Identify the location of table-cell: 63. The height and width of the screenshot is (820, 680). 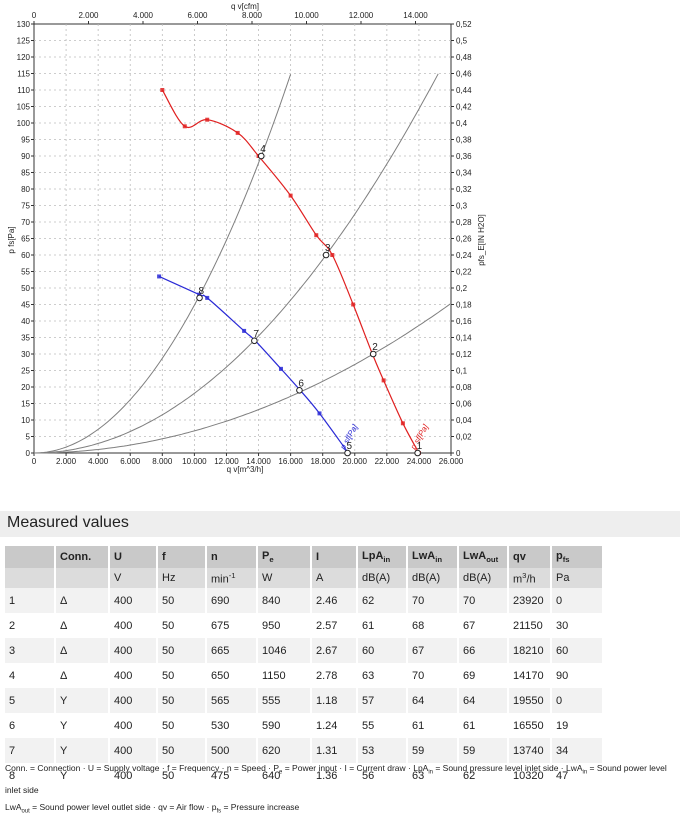
(433, 775).